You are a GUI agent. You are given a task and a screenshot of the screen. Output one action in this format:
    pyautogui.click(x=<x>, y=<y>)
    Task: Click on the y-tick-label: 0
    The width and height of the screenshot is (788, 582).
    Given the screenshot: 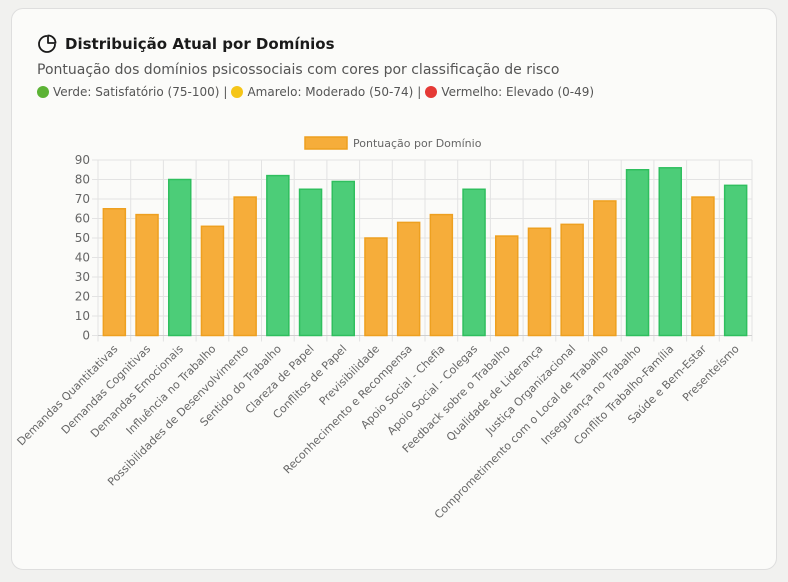 What is the action you would take?
    pyautogui.click(x=86, y=336)
    